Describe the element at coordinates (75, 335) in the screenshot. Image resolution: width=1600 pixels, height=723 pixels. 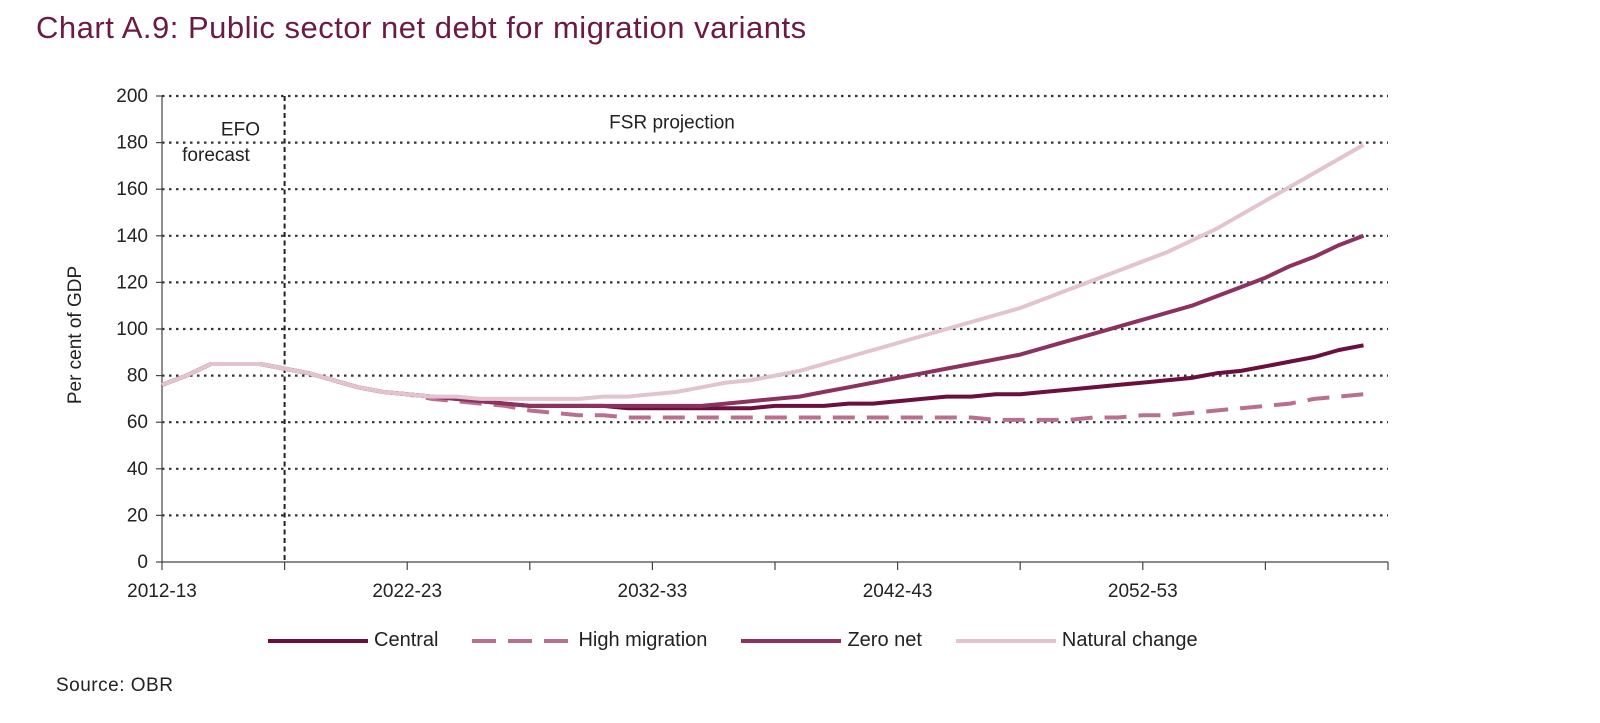
I see `y-axis-label: Per cent of GDP` at that location.